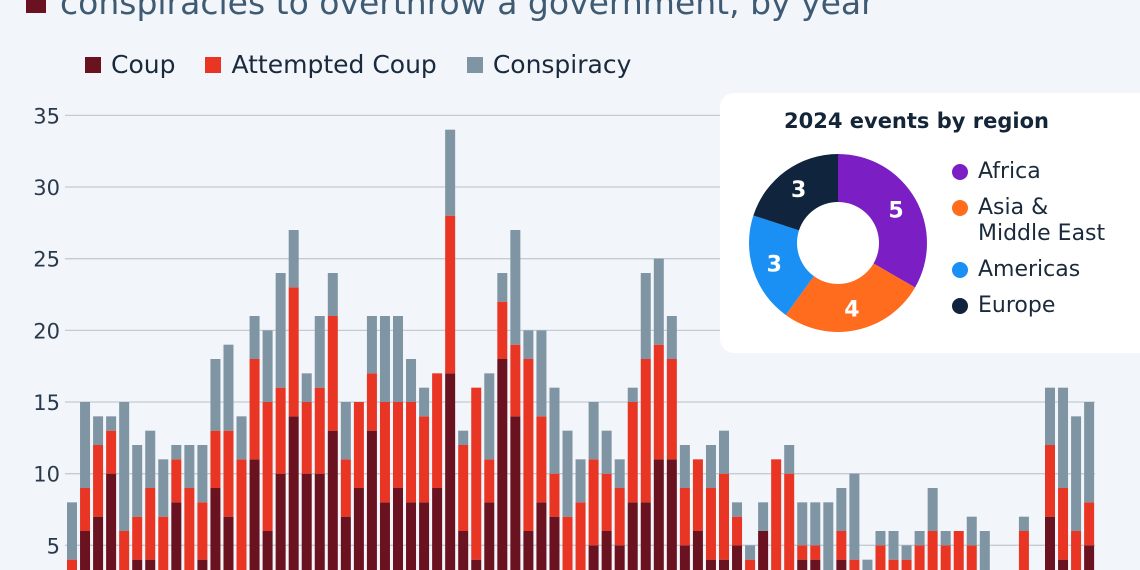 The width and height of the screenshot is (1140, 570). What do you see at coordinates (895, 211) in the screenshot?
I see `donut-value-label: 5` at bounding box center [895, 211].